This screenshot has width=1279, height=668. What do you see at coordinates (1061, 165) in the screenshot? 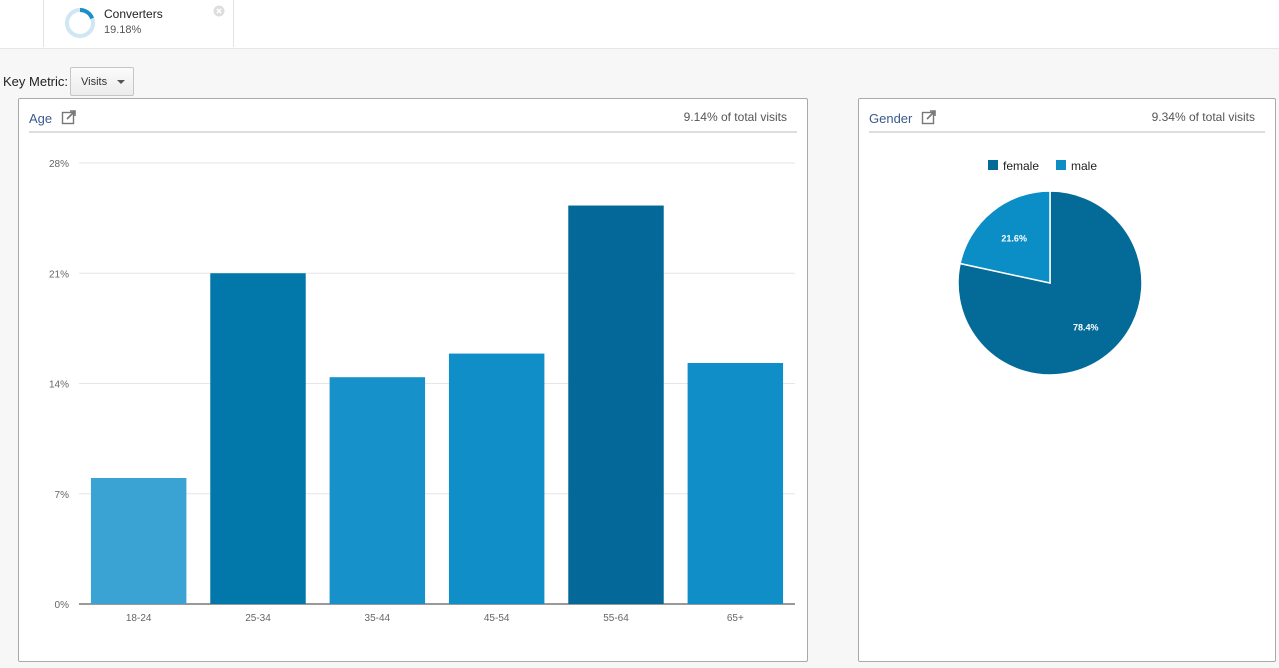
I see `legend-swatch-male` at bounding box center [1061, 165].